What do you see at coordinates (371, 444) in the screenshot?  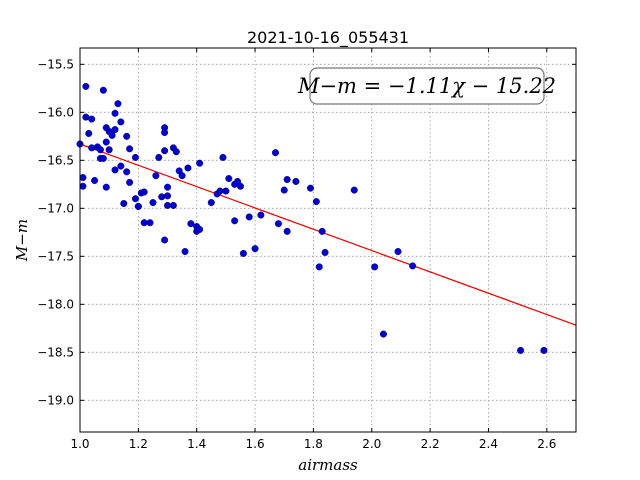 I see `x-tick-label: 2.0` at bounding box center [371, 444].